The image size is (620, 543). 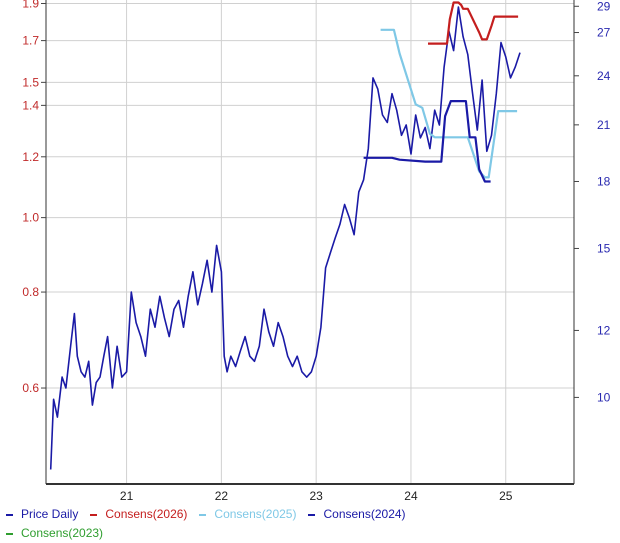 I want to click on y-left-tick-label: 1.5, so click(x=30, y=82).